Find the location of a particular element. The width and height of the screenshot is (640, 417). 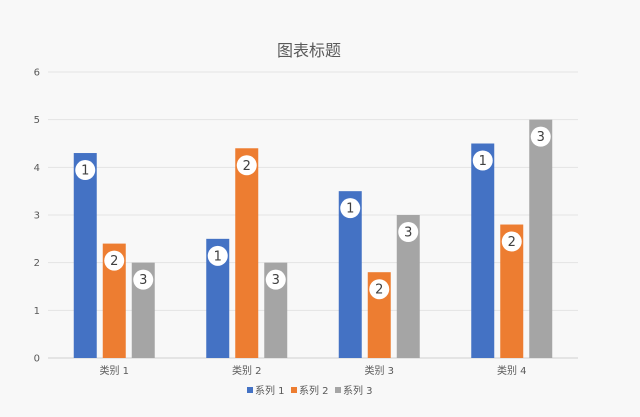

x-tick-label: 类别 1 is located at coordinates (114, 370).